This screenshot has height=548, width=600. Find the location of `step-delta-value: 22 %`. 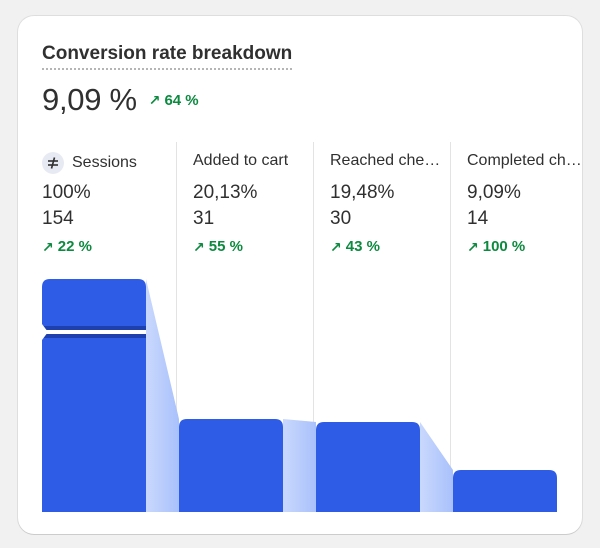

step-delta-value: 22 % is located at coordinates (74, 246).